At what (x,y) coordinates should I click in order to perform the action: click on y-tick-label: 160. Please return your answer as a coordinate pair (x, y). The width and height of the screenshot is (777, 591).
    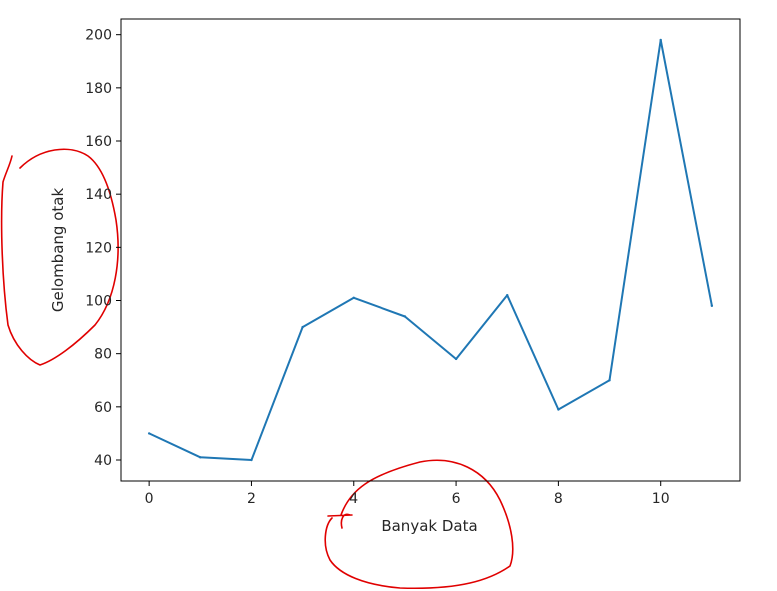
    Looking at the image, I should click on (98, 142).